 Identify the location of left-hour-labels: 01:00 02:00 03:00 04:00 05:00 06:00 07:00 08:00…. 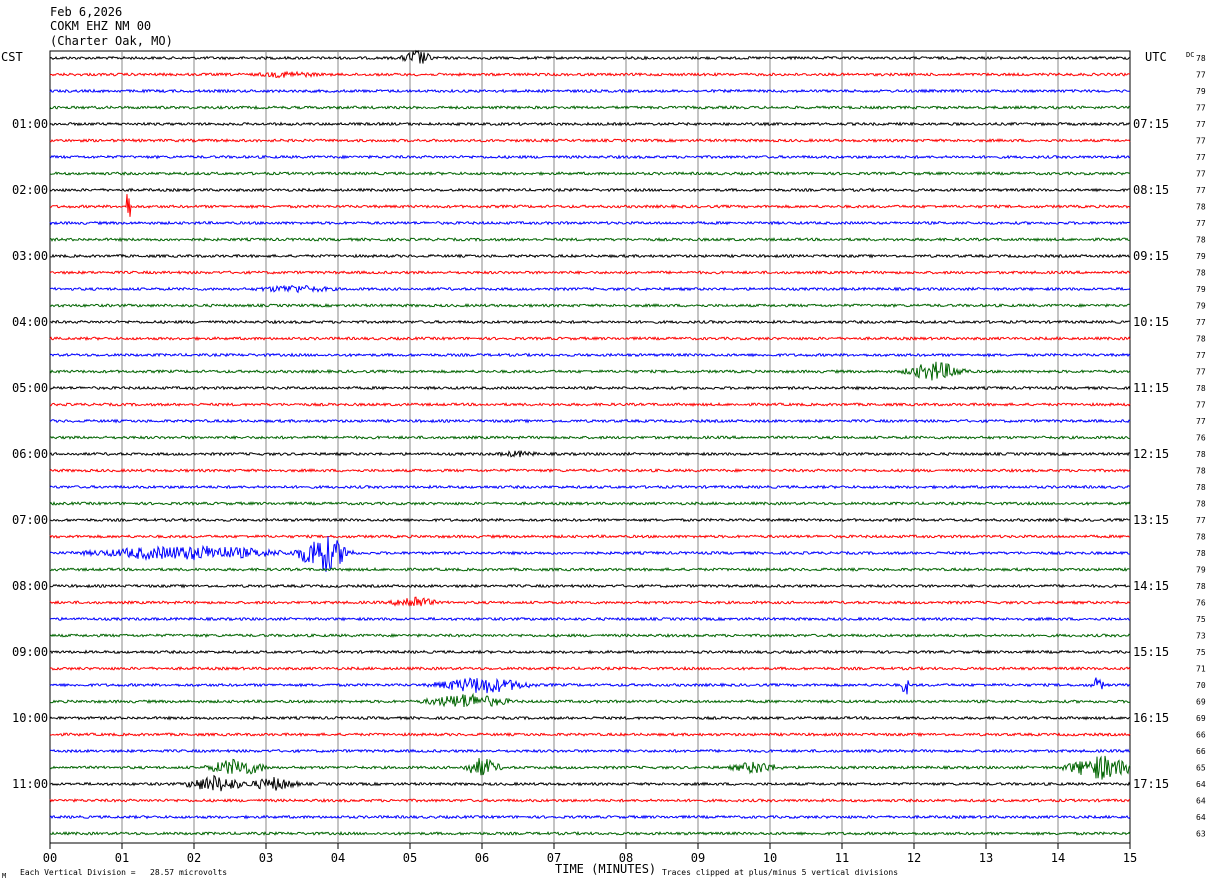
(30, 454).